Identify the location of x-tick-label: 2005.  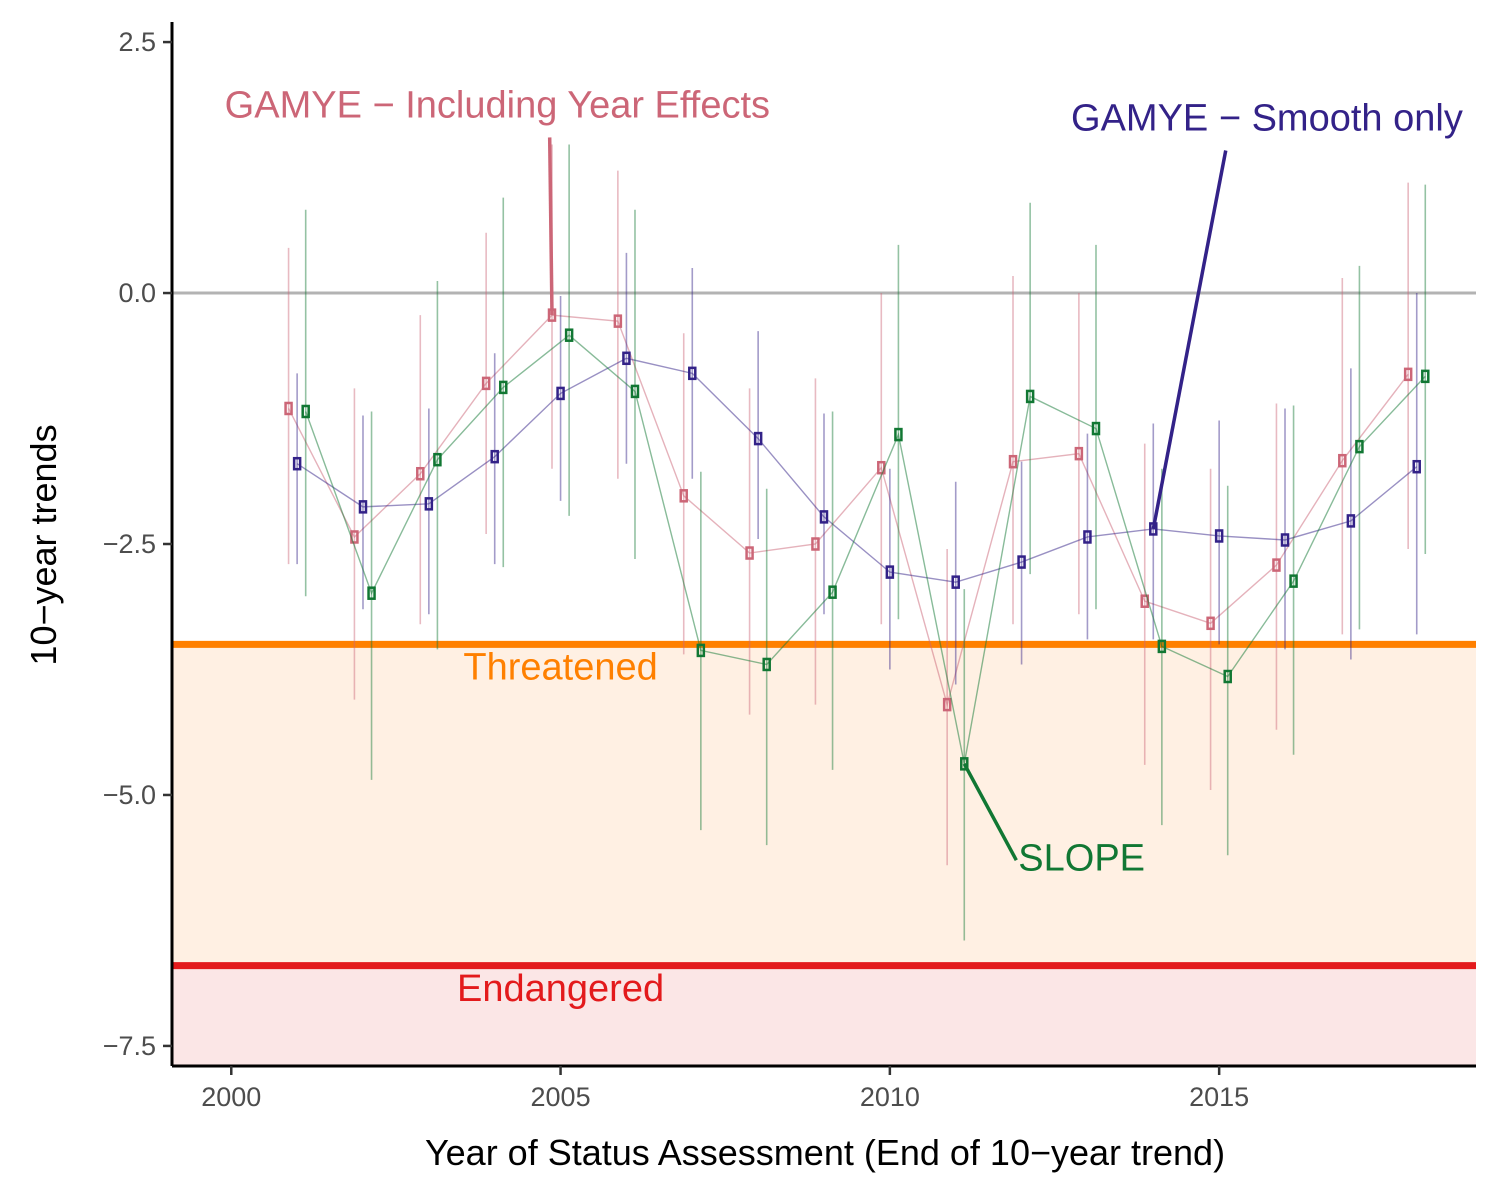
(561, 1097).